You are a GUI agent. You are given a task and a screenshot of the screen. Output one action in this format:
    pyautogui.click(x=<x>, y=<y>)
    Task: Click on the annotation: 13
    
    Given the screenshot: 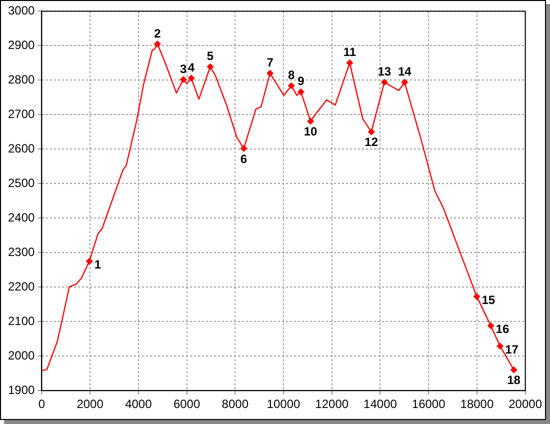 What is the action you would take?
    pyautogui.click(x=385, y=71)
    